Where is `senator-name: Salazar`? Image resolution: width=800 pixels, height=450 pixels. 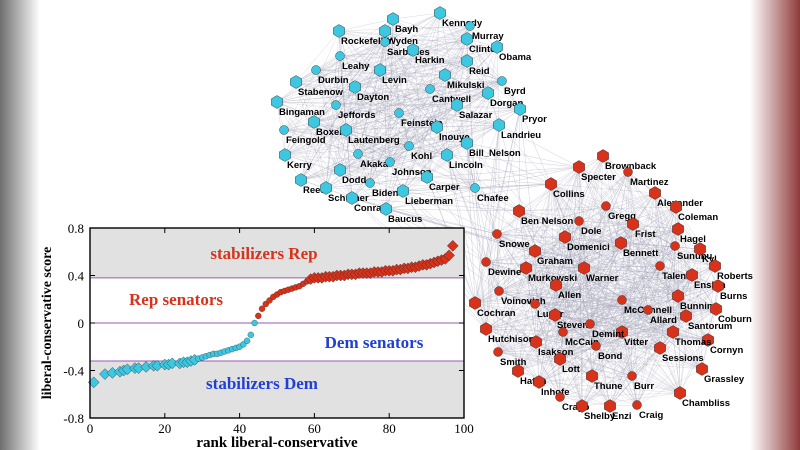 senator-name: Salazar is located at coordinates (476, 115).